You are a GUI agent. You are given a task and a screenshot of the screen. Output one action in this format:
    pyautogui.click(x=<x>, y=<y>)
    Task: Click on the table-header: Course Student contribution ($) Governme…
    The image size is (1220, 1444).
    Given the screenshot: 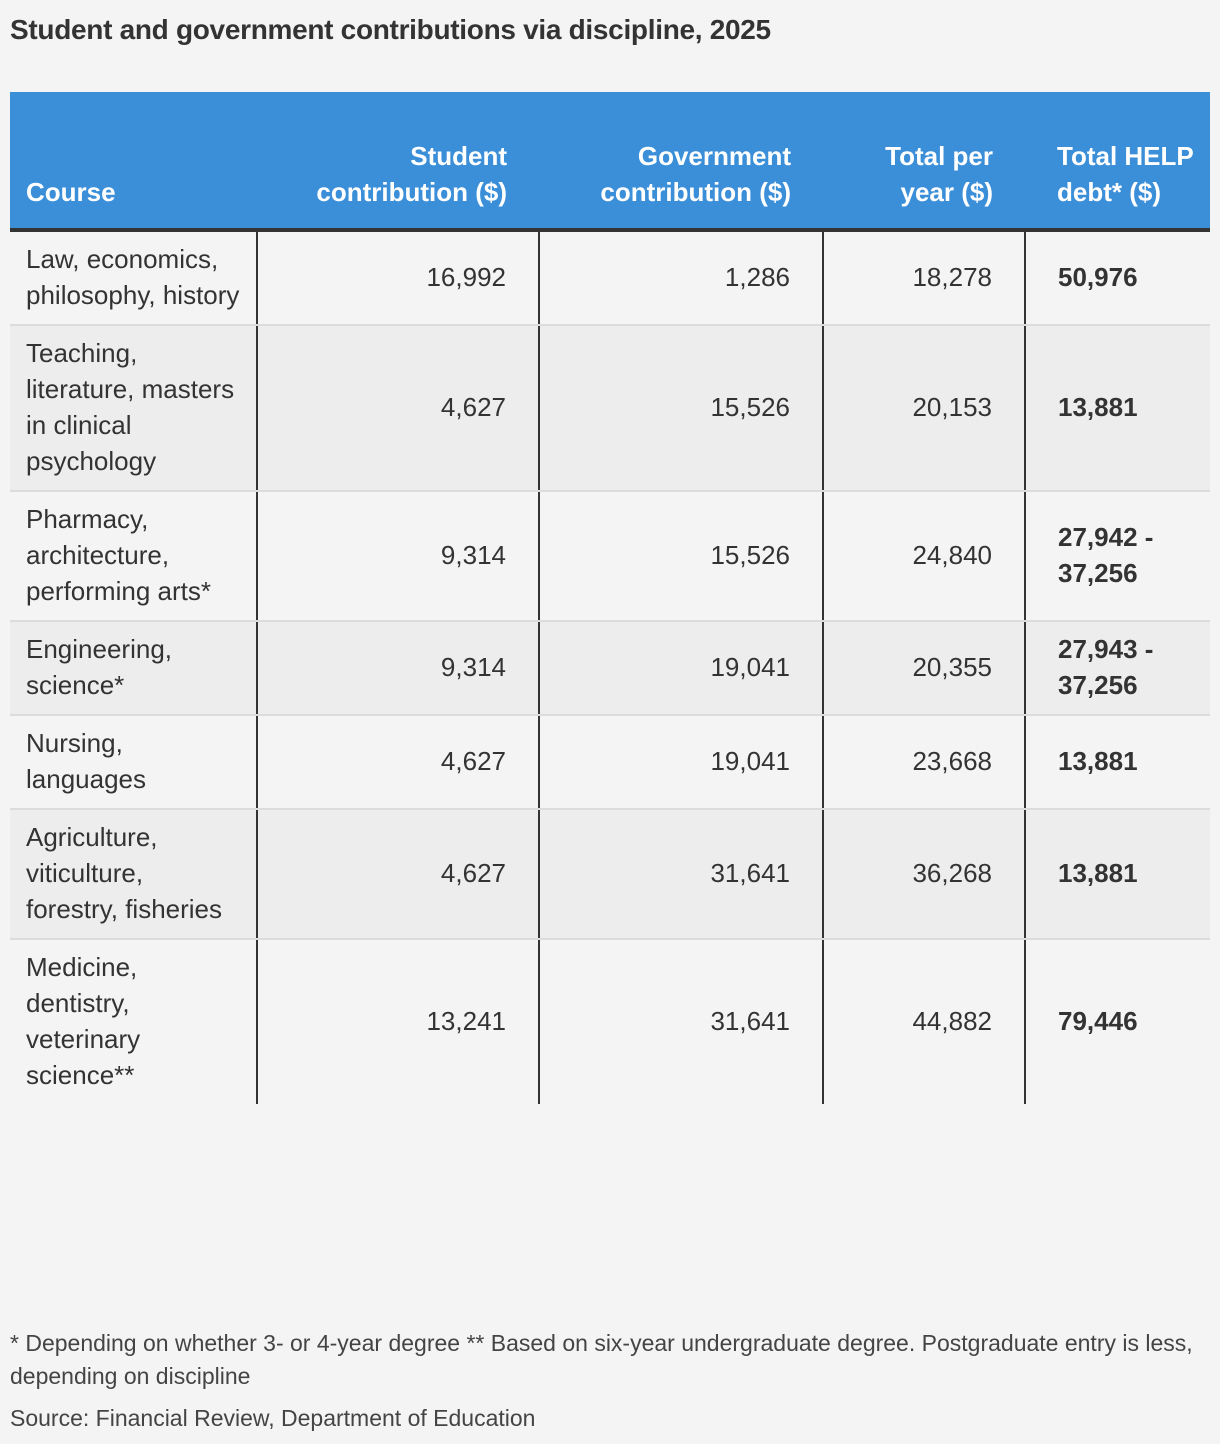 What is the action you would take?
    pyautogui.click(x=610, y=162)
    